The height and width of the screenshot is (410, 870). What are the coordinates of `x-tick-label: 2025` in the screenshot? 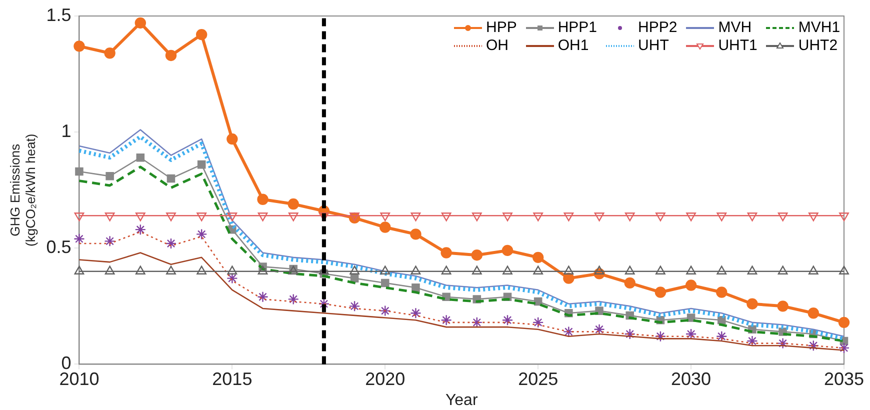 It's located at (538, 378).